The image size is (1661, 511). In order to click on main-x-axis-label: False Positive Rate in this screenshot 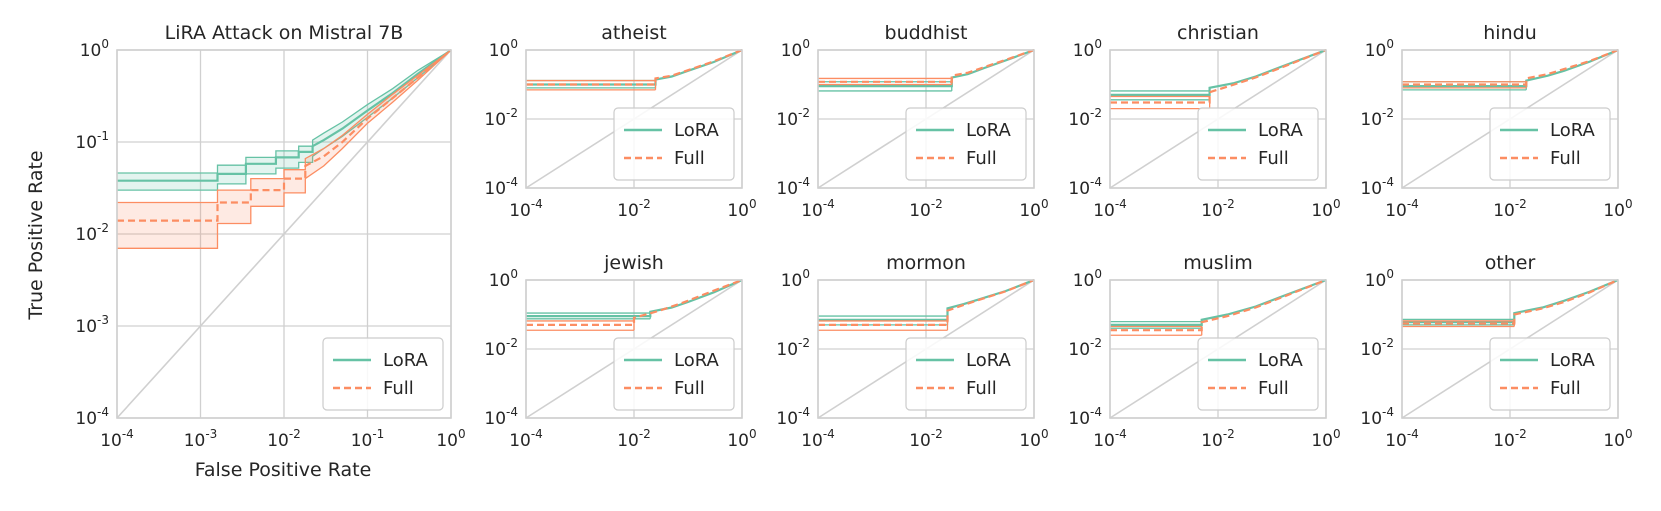, I will do `click(283, 470)`.